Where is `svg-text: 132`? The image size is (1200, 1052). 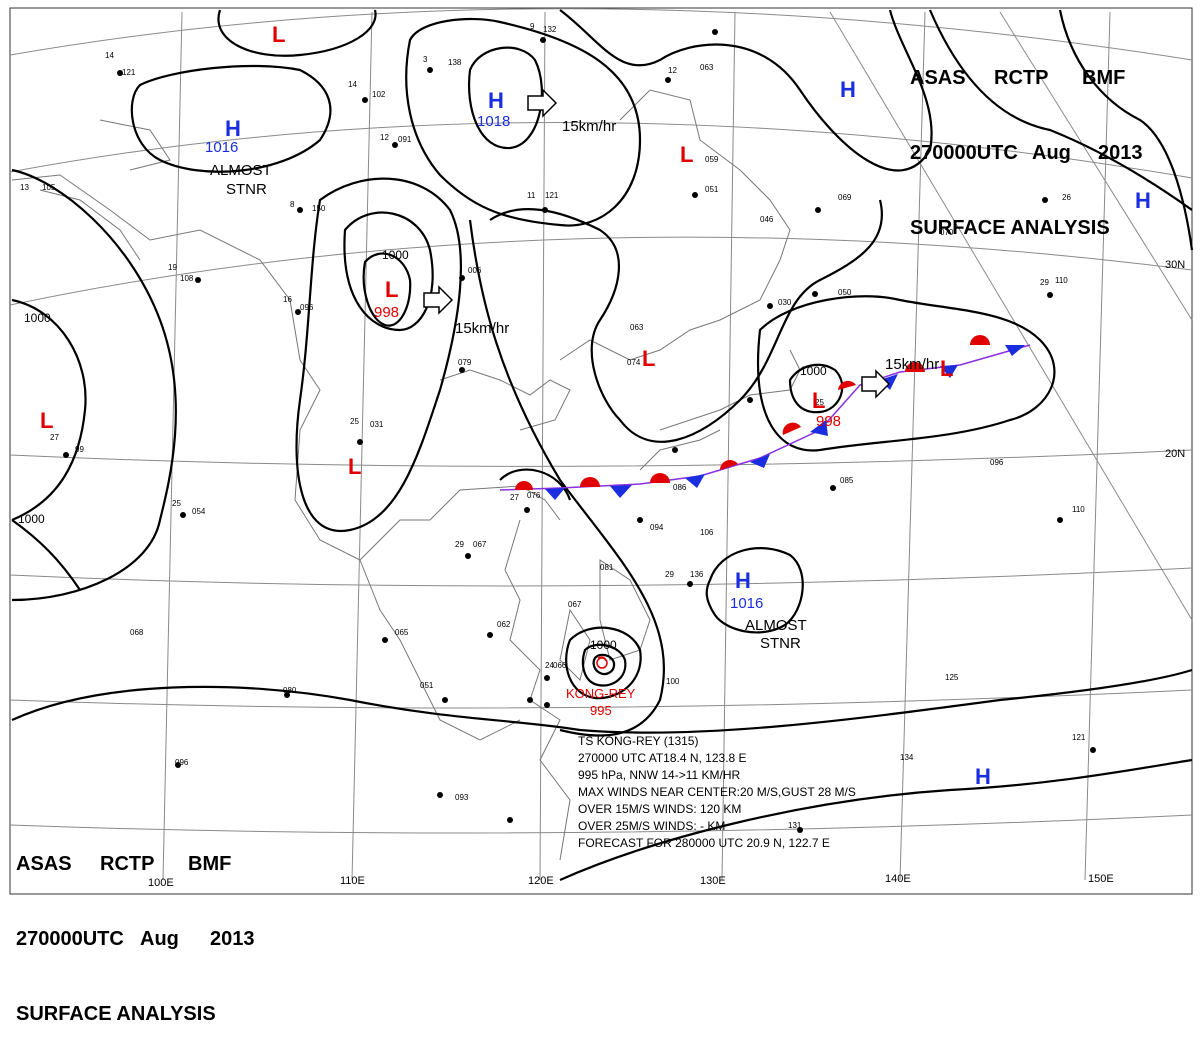 svg-text: 132 is located at coordinates (550, 29).